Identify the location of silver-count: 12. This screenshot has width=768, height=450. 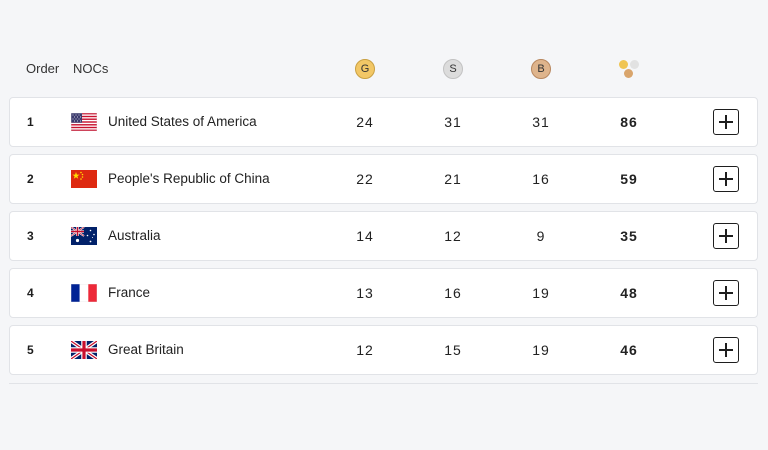
(453, 236).